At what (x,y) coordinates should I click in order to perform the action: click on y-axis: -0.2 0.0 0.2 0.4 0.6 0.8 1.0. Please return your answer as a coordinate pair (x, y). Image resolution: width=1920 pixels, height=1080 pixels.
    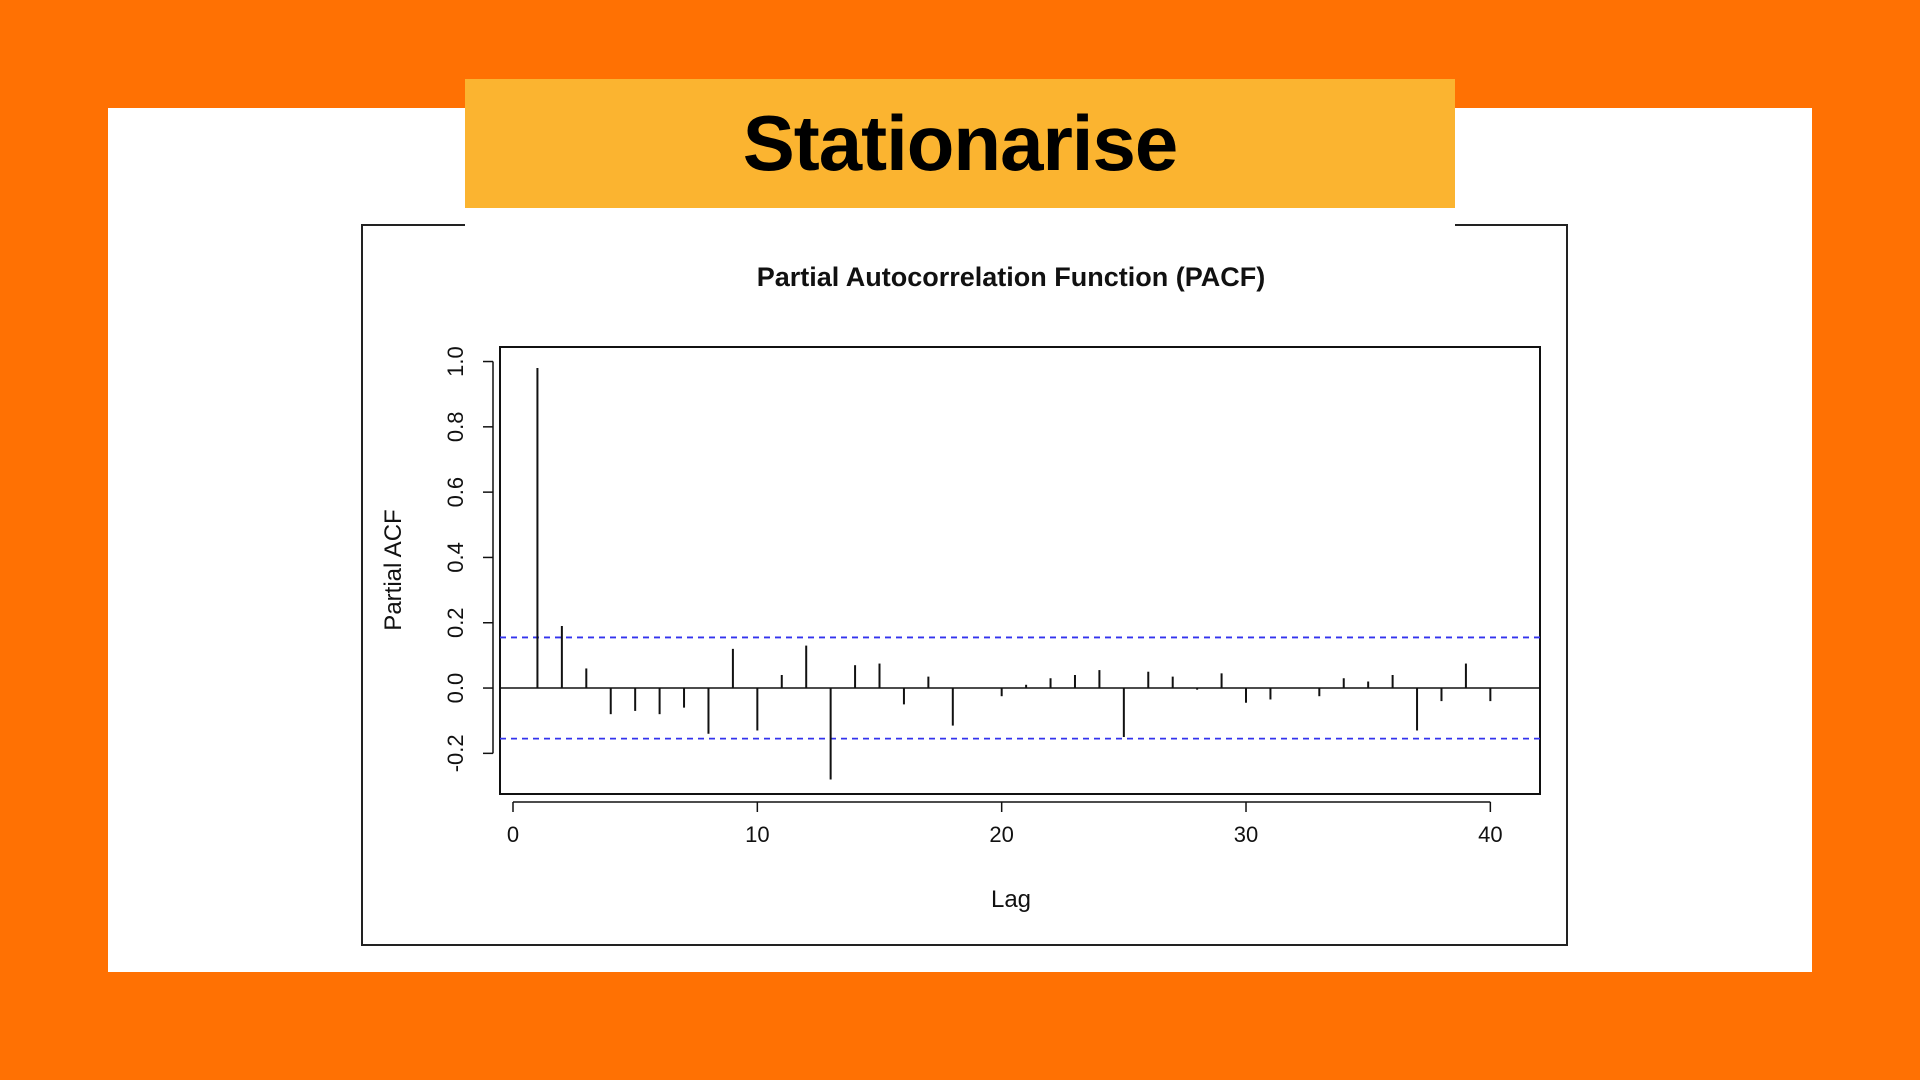
    Looking at the image, I should click on (468, 559).